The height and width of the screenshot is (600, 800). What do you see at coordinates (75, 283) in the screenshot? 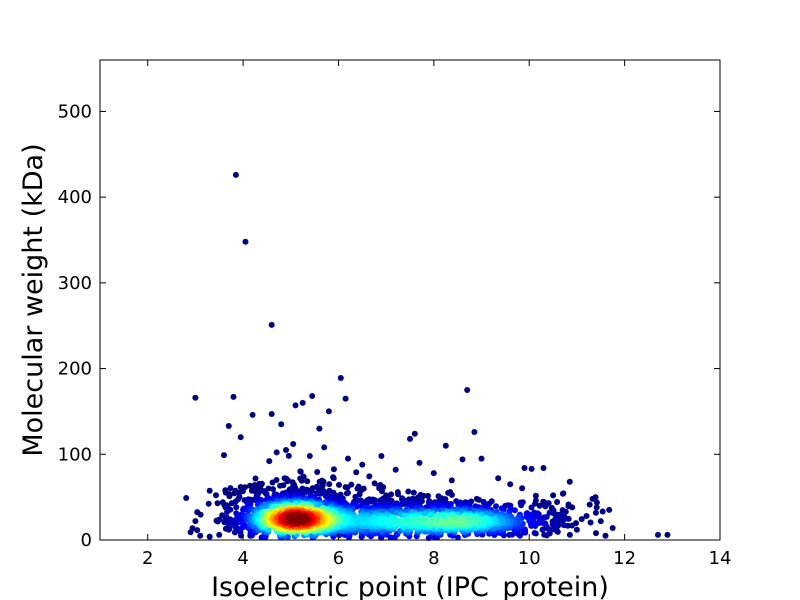
I see `y-tick-label: 300` at bounding box center [75, 283].